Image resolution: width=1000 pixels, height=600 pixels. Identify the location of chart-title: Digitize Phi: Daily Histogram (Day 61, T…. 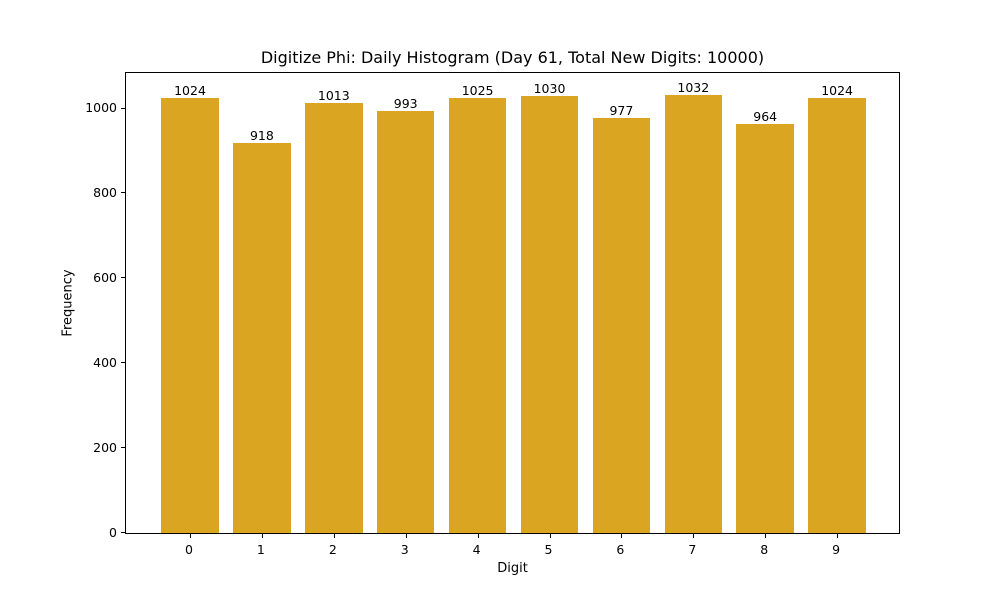
(512, 57).